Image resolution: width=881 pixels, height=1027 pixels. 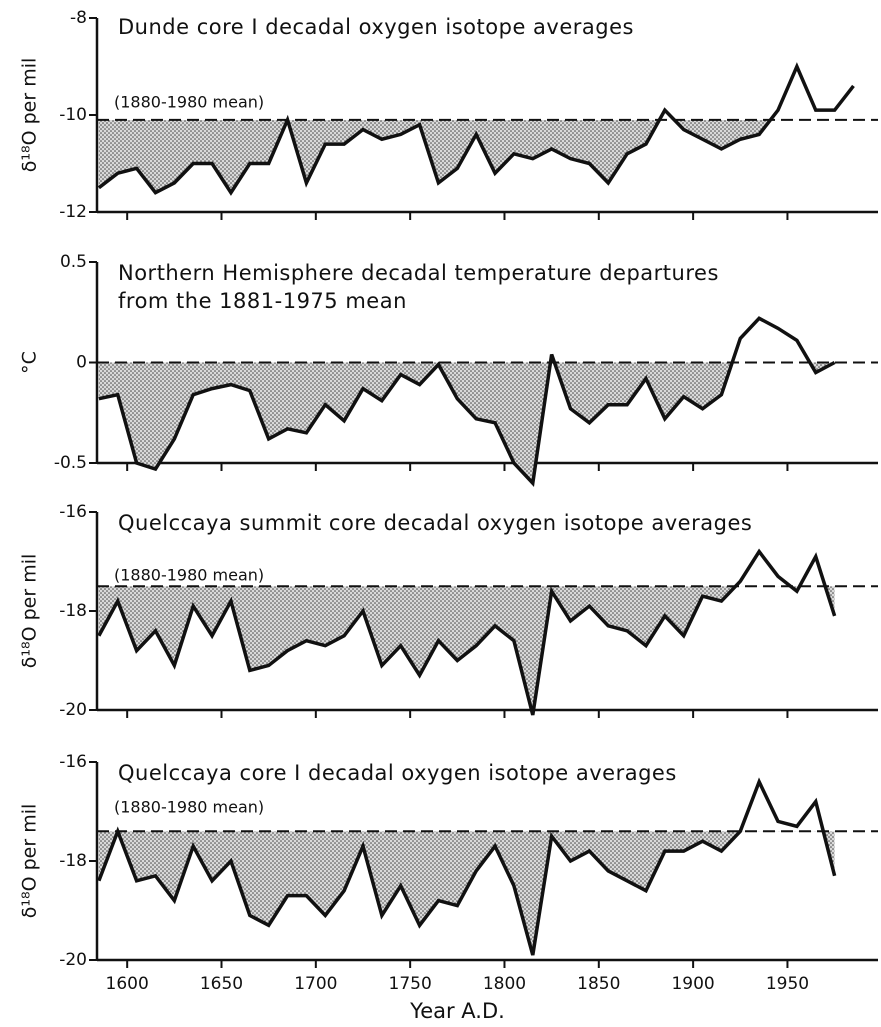 What do you see at coordinates (127, 984) in the screenshot?
I see `x-tick-label: 1600` at bounding box center [127, 984].